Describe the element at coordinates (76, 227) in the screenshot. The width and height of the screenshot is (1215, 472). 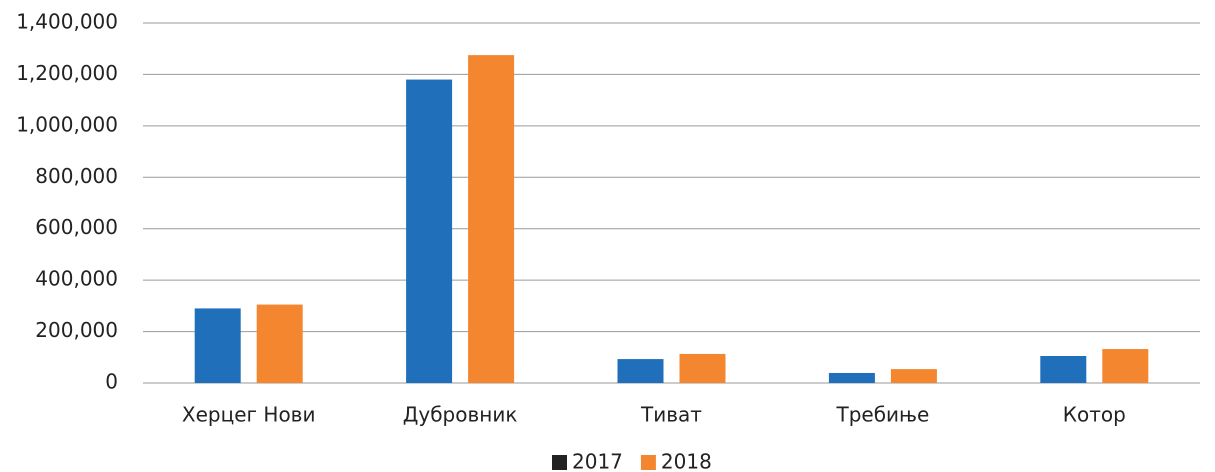
I see `y-tick-label: 600,000` at that location.